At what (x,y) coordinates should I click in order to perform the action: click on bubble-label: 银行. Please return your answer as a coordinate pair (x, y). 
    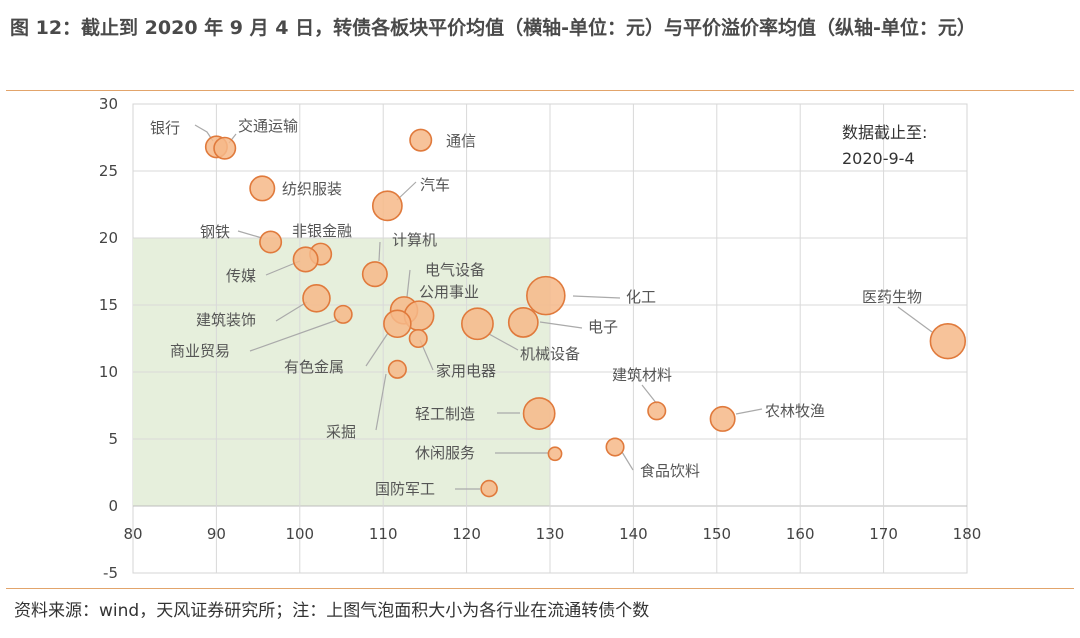
    Looking at the image, I should click on (165, 128).